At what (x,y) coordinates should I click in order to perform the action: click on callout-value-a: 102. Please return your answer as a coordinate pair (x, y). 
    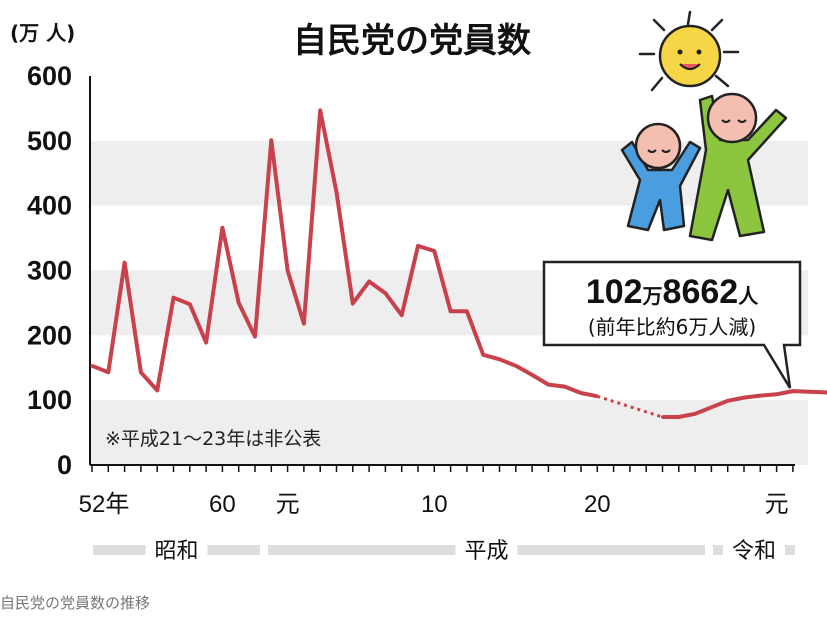
    Looking at the image, I should click on (614, 292).